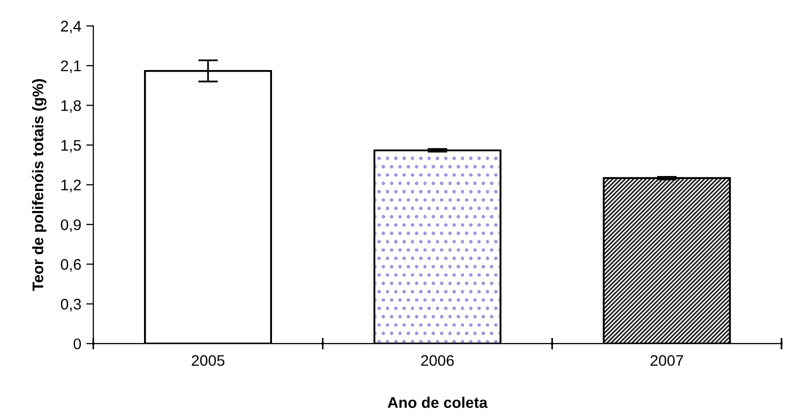 The image size is (791, 418). Describe the element at coordinates (39, 185) in the screenshot. I see `y-axis-title: Teor de polifenóis totais (g%)` at that location.